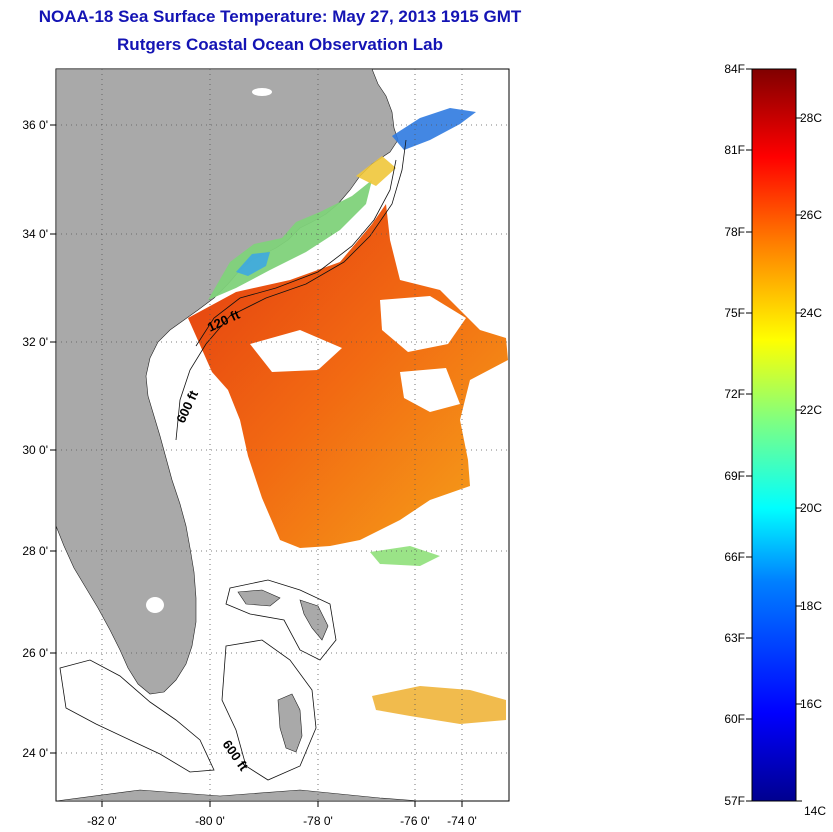  Describe the element at coordinates (811, 215) in the screenshot. I see `colorbar-c-label: 26C` at that location.